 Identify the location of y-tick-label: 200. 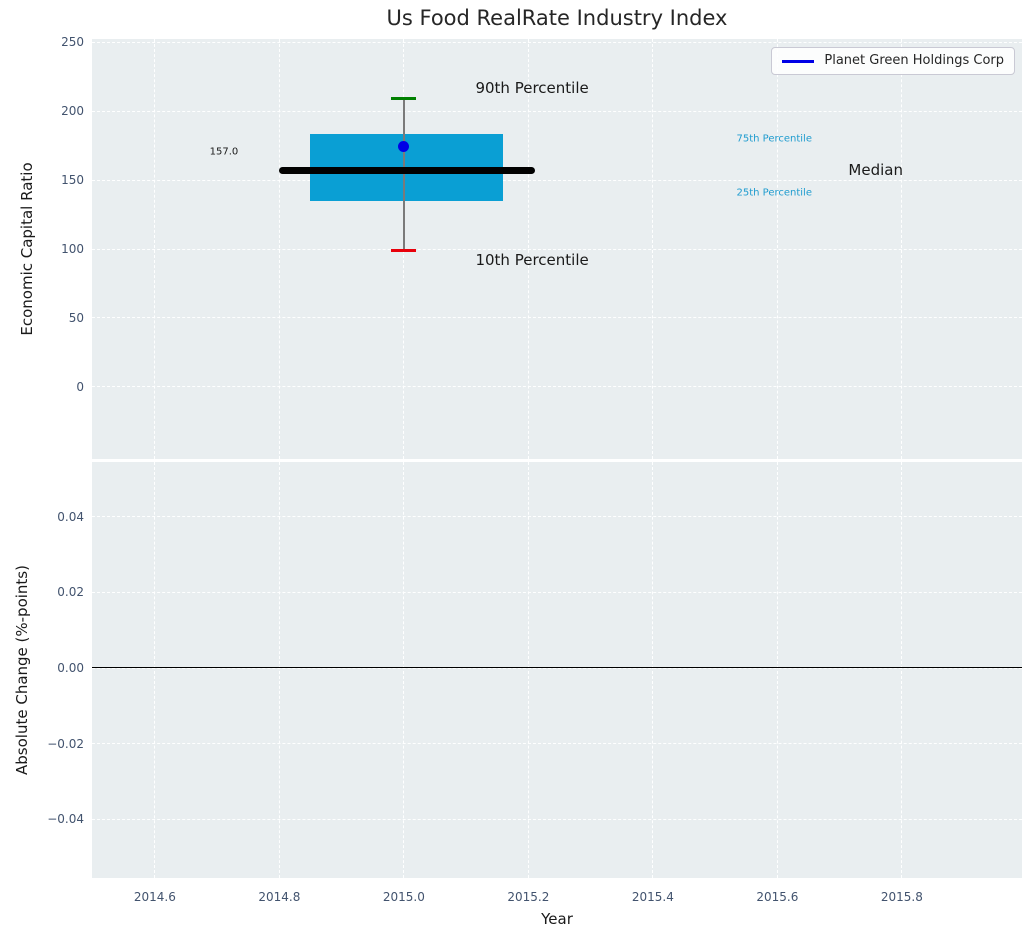
(72, 111).